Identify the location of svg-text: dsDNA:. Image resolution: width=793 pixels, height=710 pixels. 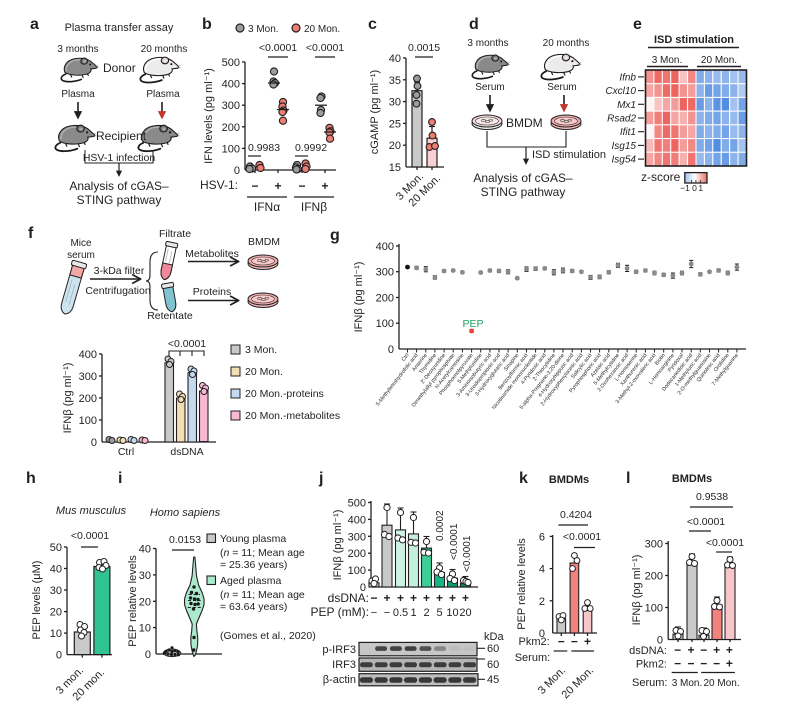
(648, 651).